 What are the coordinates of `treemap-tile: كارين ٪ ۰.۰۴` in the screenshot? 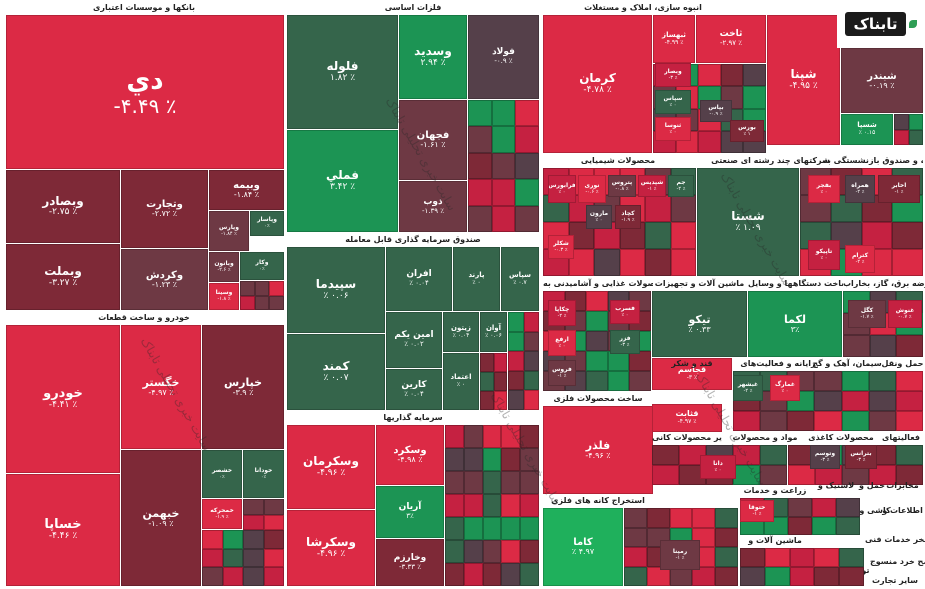 It's located at (414, 389).